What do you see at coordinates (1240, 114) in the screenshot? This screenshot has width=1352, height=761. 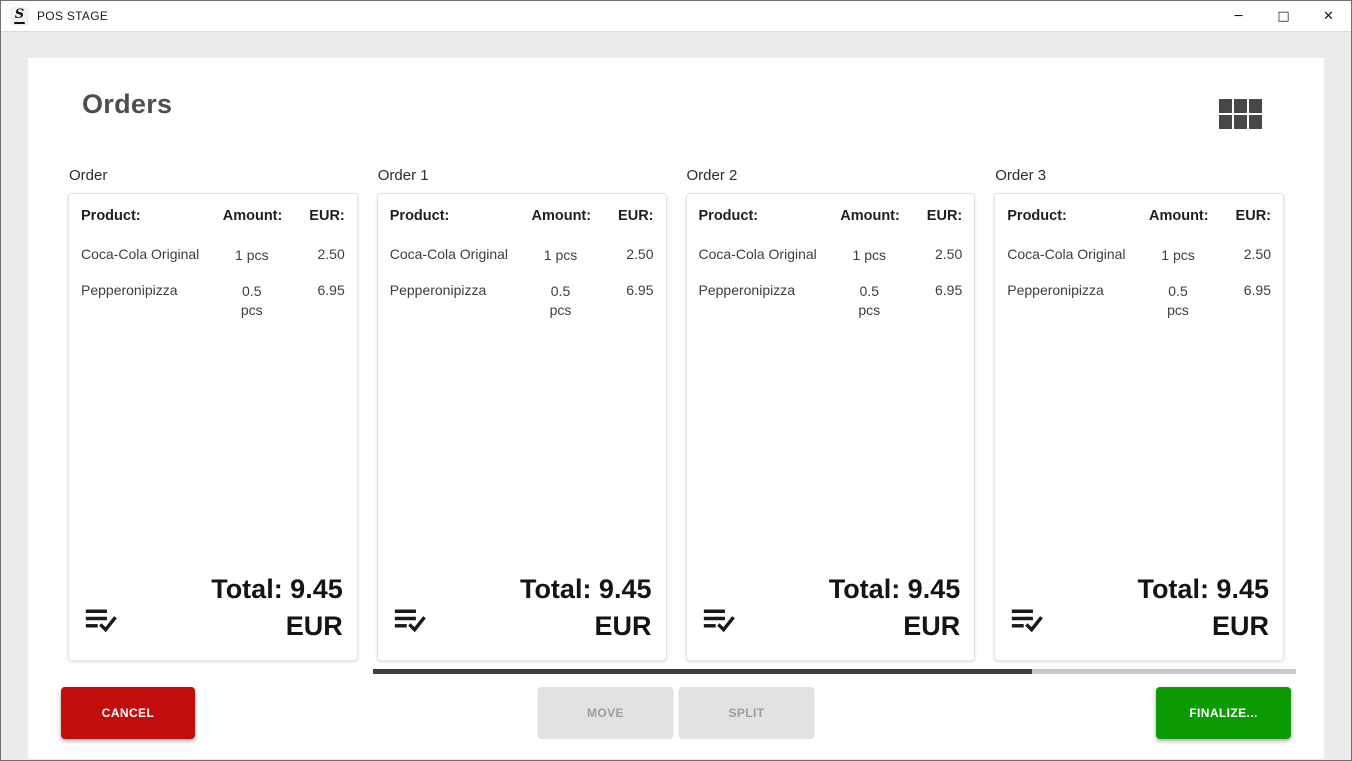 I see `grid-view-icon` at bounding box center [1240, 114].